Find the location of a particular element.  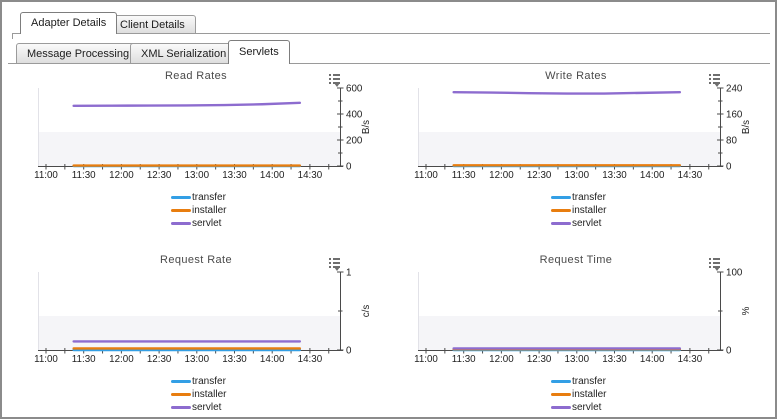

svg-text: c/s is located at coordinates (366, 311).